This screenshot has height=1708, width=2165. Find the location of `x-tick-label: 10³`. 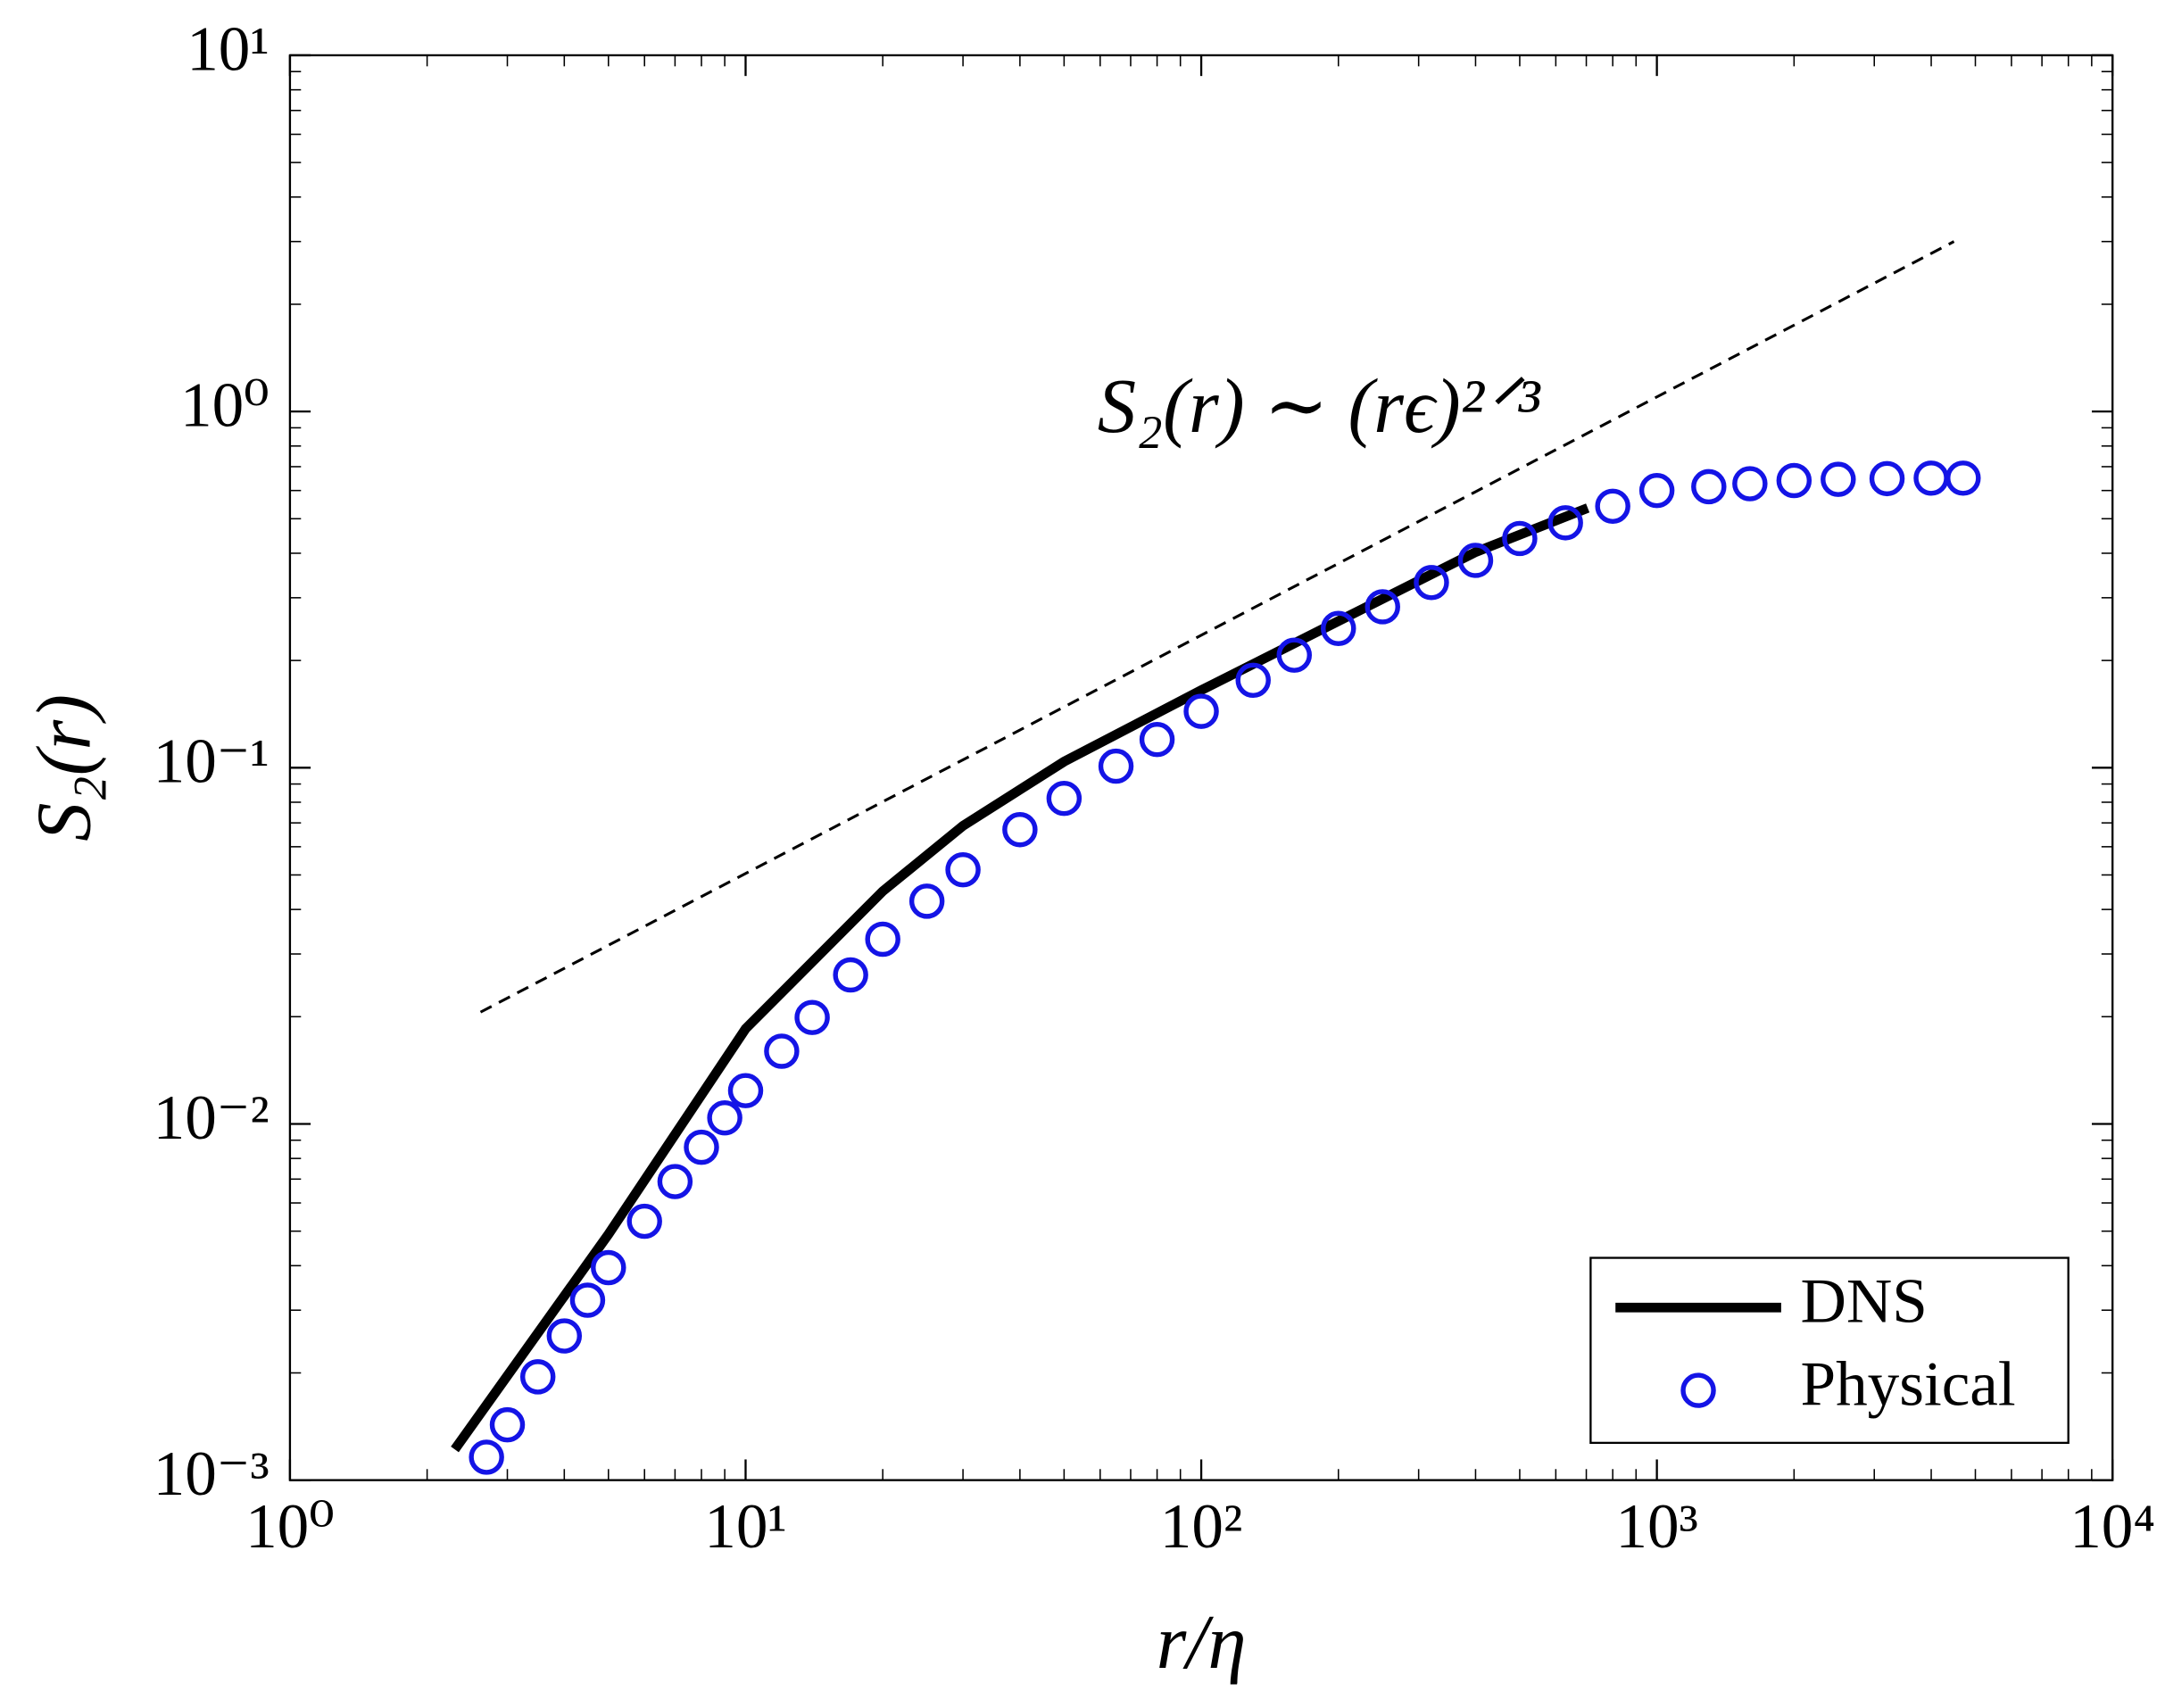

x-tick-label: 10³ is located at coordinates (1656, 1527).